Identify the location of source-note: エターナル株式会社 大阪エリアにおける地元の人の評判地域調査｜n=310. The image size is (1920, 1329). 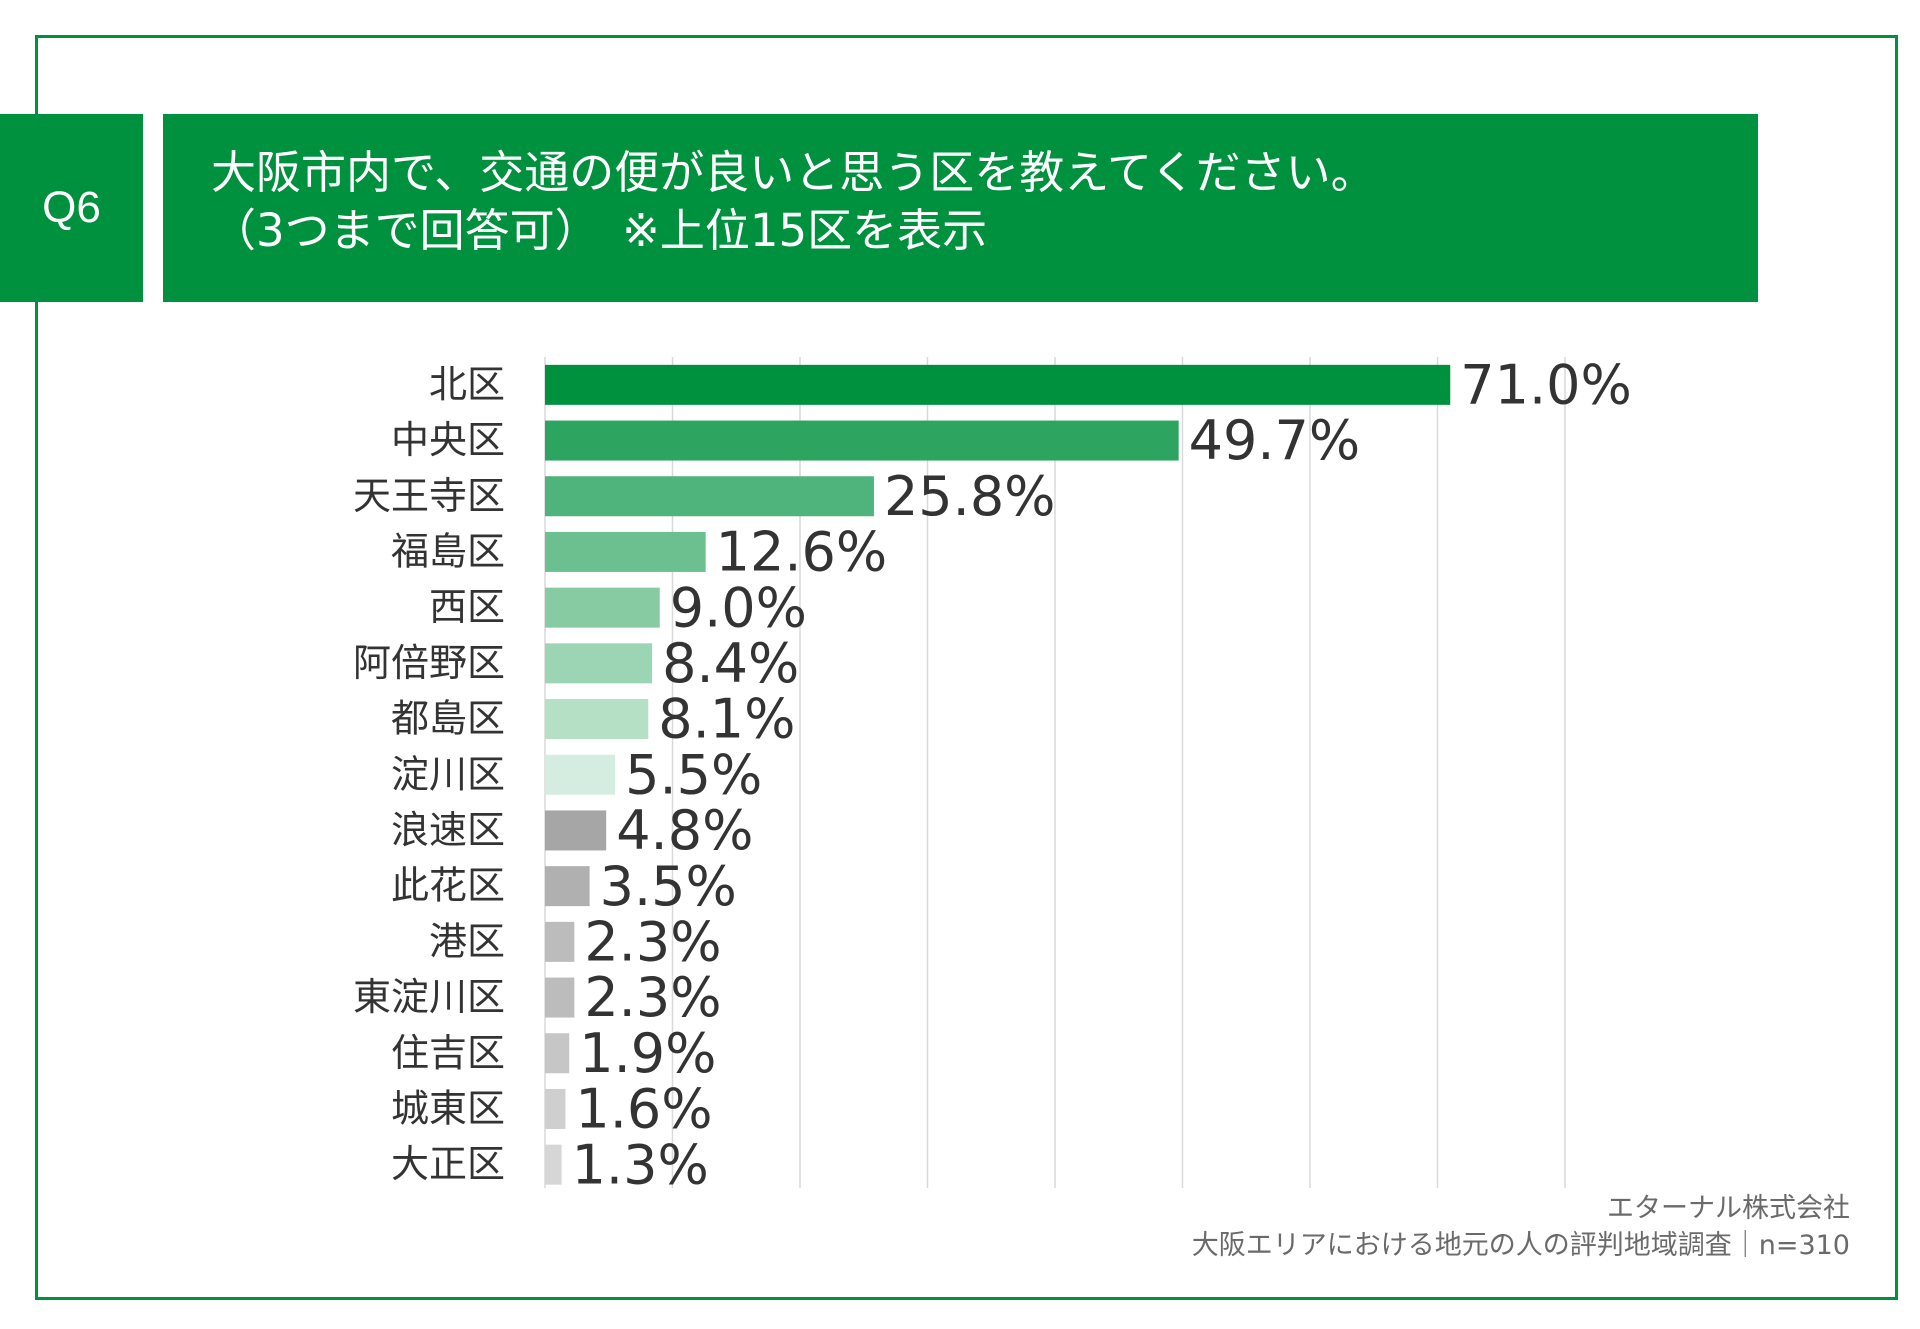
(1521, 1227).